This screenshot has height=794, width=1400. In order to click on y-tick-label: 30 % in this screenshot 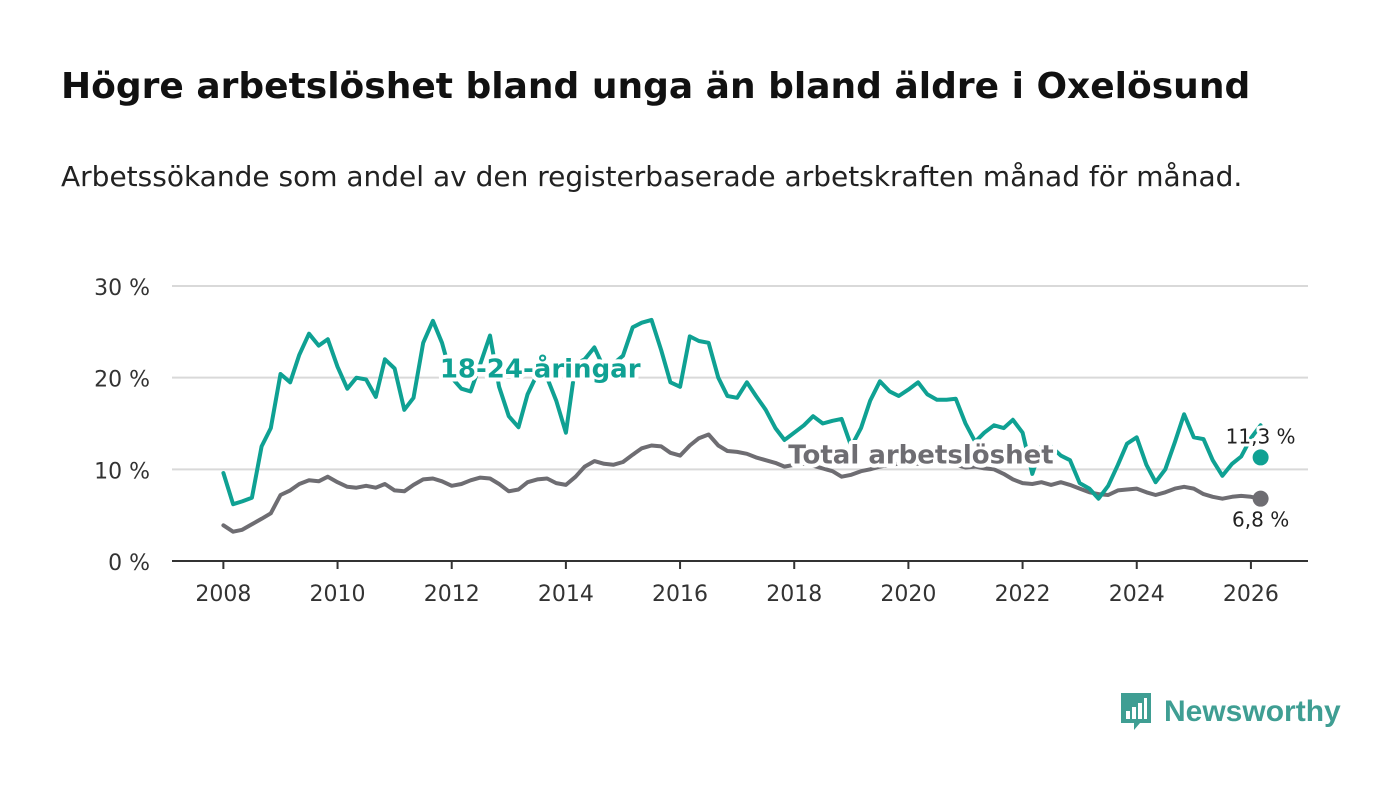, I will do `click(122, 288)`.